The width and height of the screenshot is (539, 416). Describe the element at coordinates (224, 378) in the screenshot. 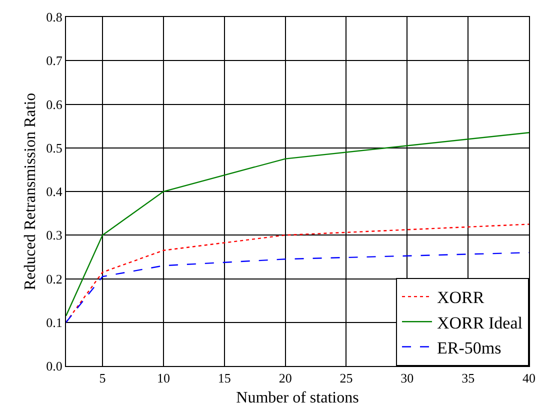

I see `x-tick-label: 15` at that location.